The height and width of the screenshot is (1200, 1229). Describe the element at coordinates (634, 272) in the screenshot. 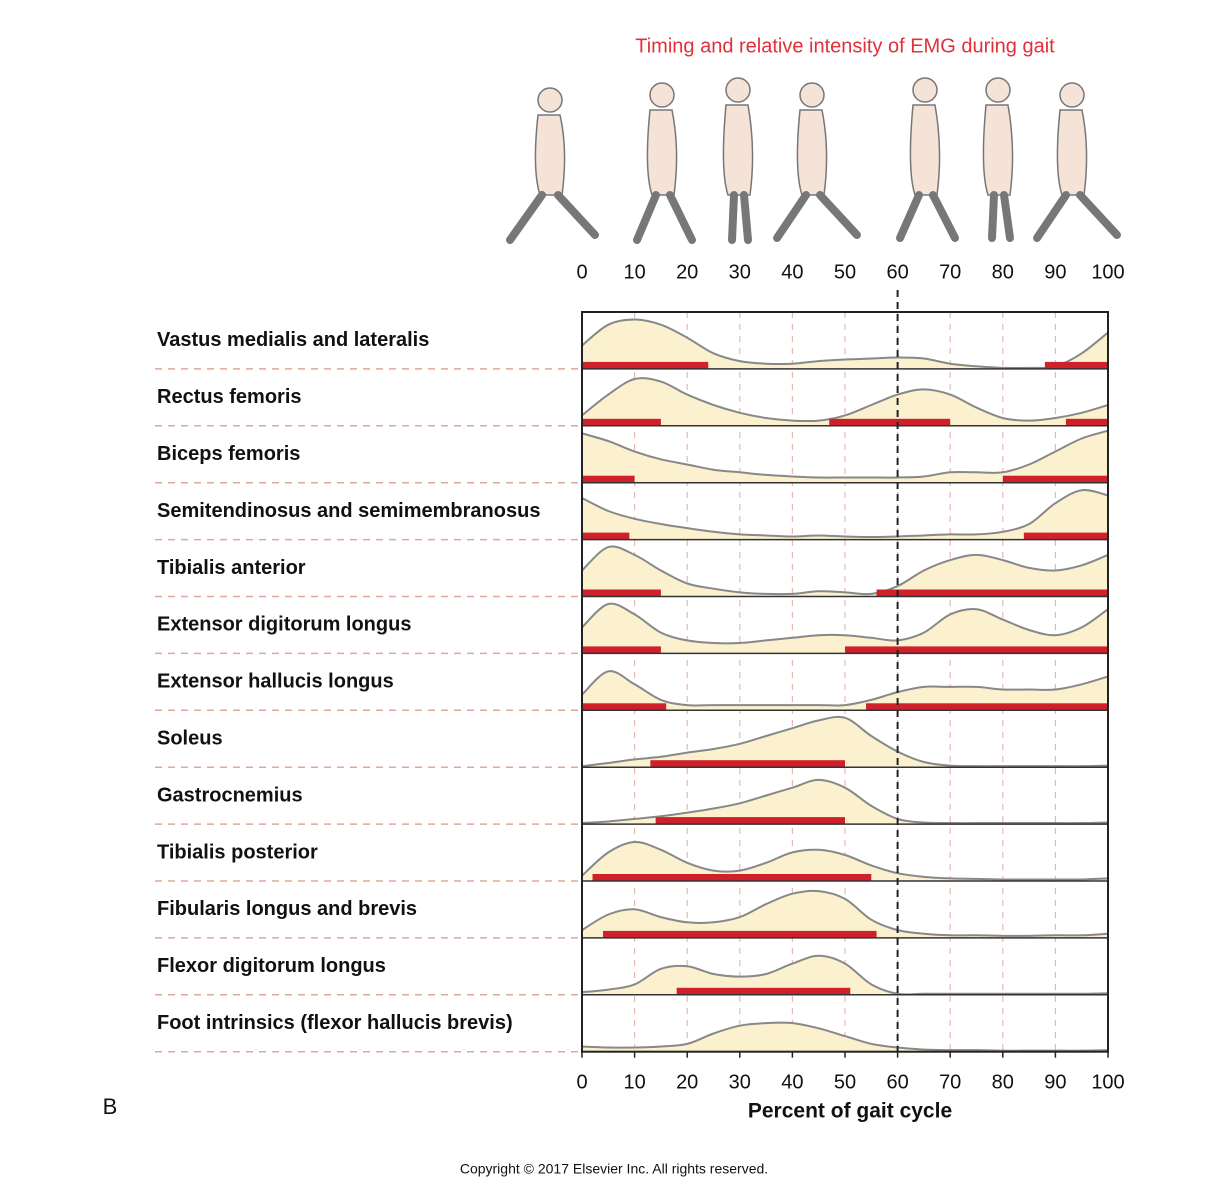

I see `x-tick-label-top: 10` at that location.